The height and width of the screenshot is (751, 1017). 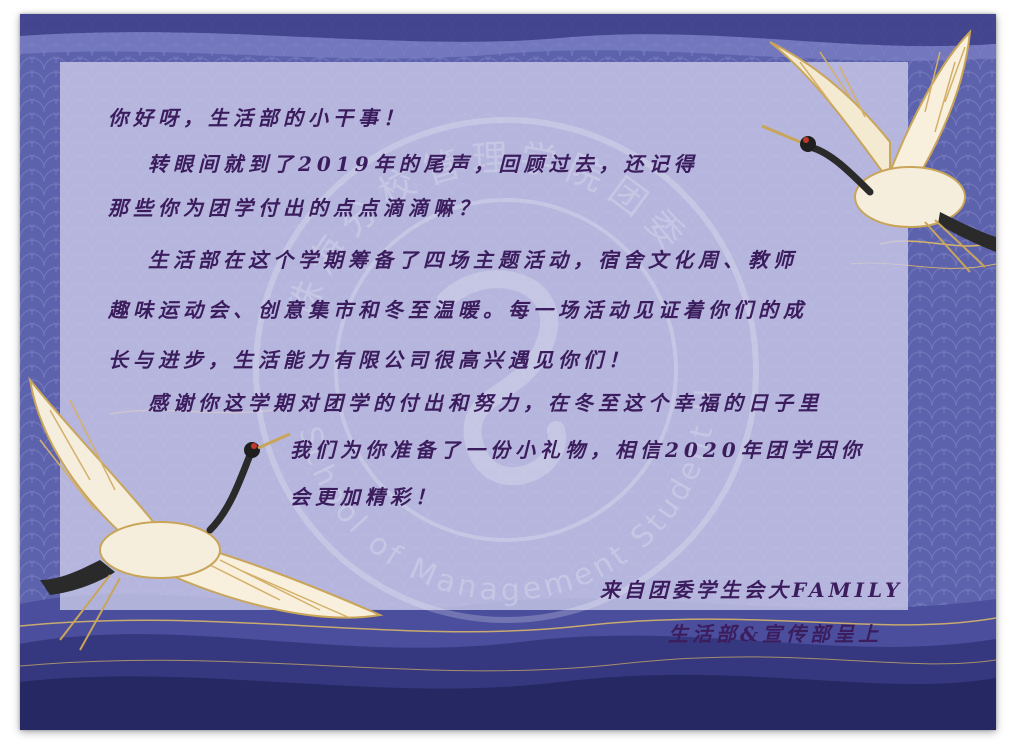 What do you see at coordinates (370, 360) in the screenshot?
I see `paragraph2-line3: 长与进步，生活能力有限公司很高兴遇见你们！` at bounding box center [370, 360].